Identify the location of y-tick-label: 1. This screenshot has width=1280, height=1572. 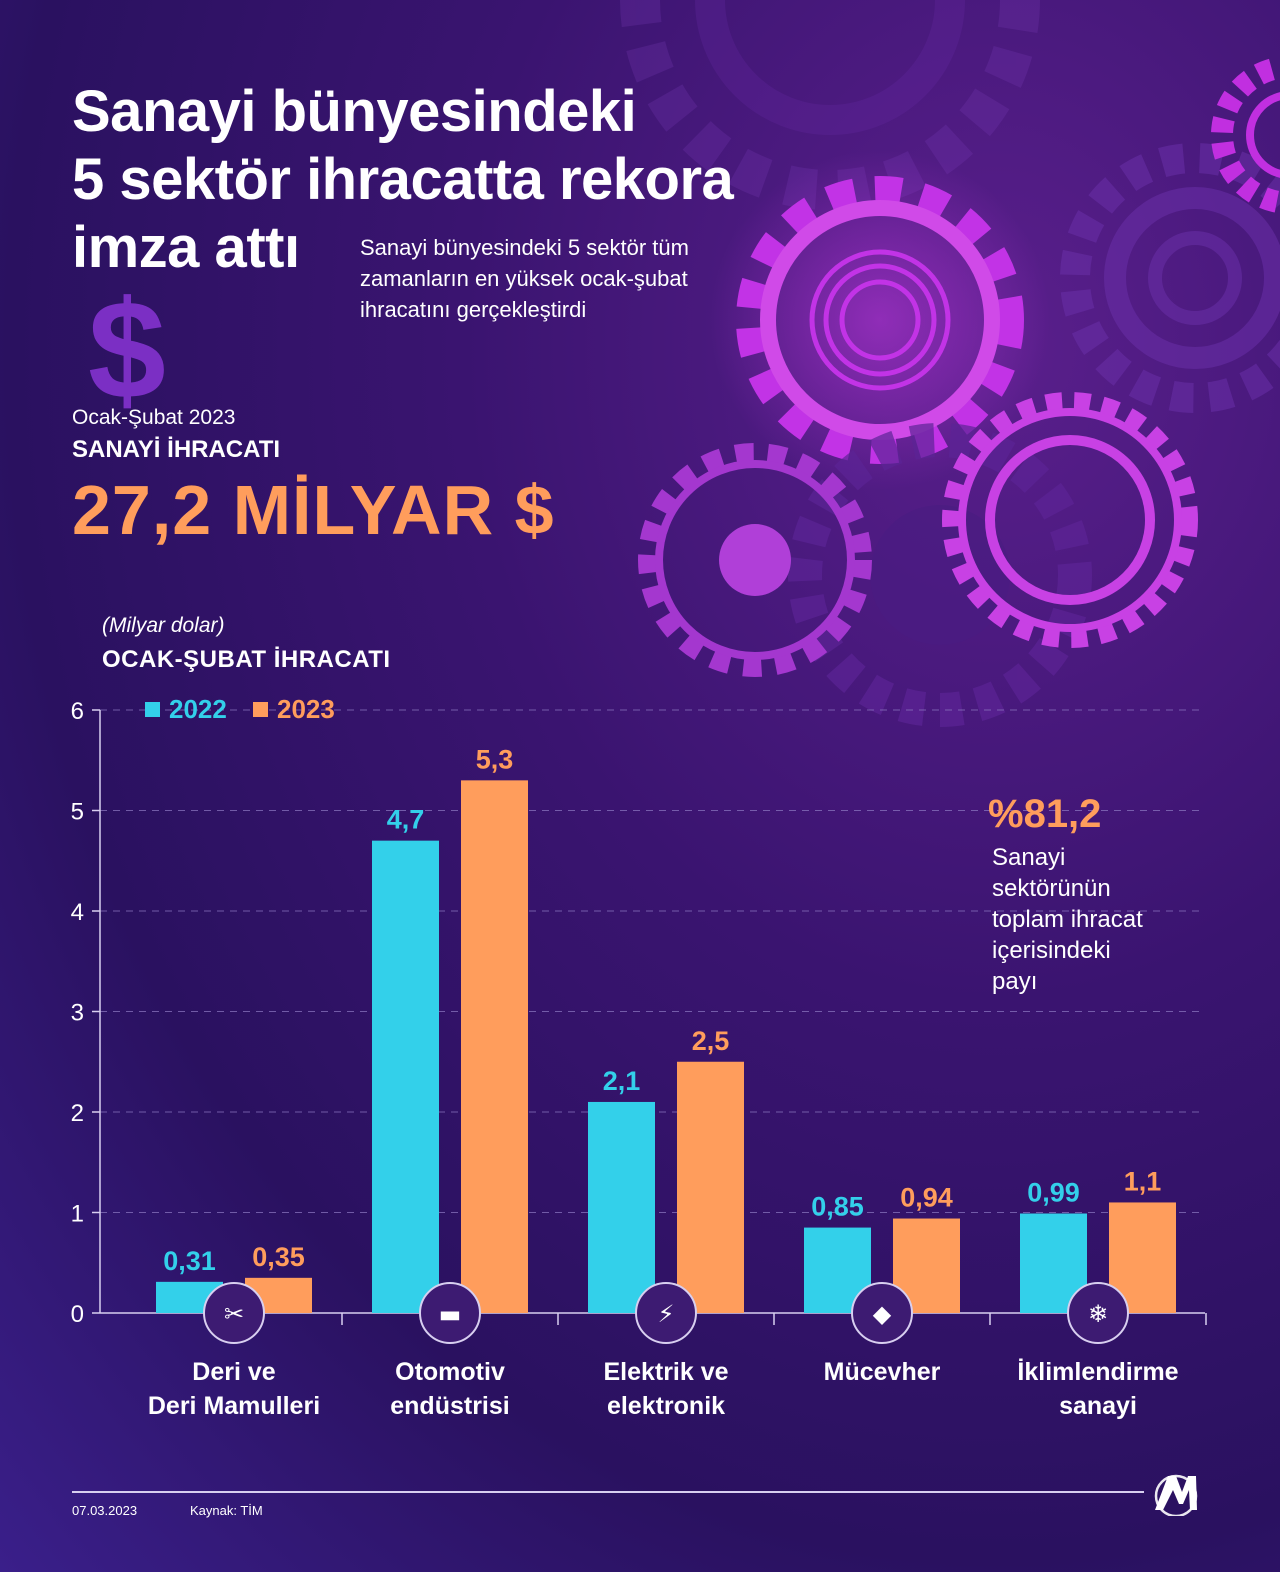
(77, 1214).